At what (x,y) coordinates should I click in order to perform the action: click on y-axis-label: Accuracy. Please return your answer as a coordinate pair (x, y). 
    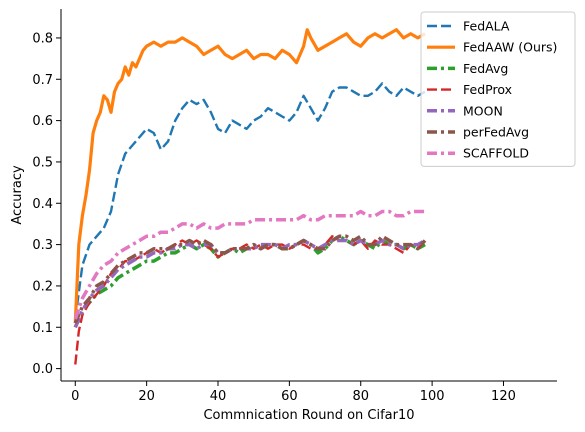
    Looking at the image, I should click on (17, 195).